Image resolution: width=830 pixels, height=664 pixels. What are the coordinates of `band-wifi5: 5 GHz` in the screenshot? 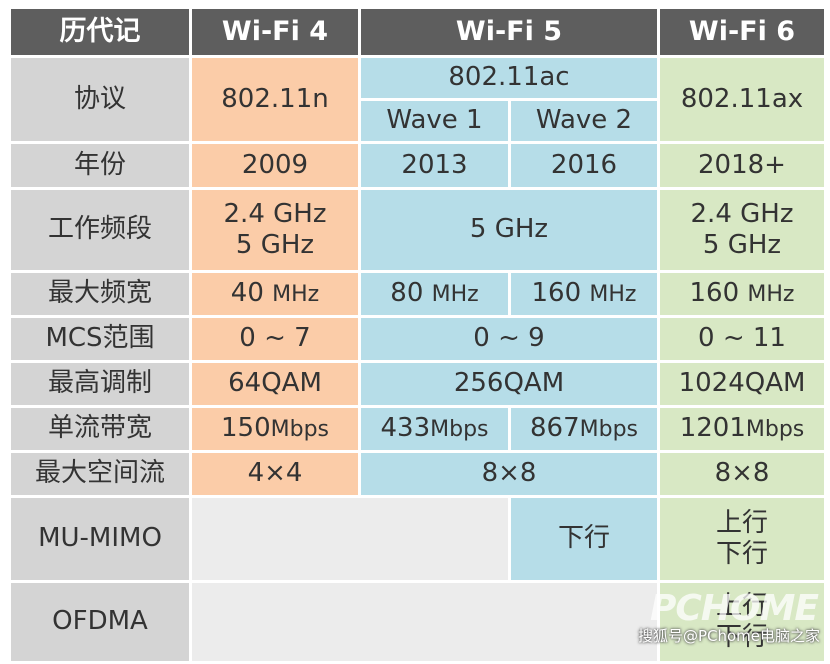 It's located at (509, 230).